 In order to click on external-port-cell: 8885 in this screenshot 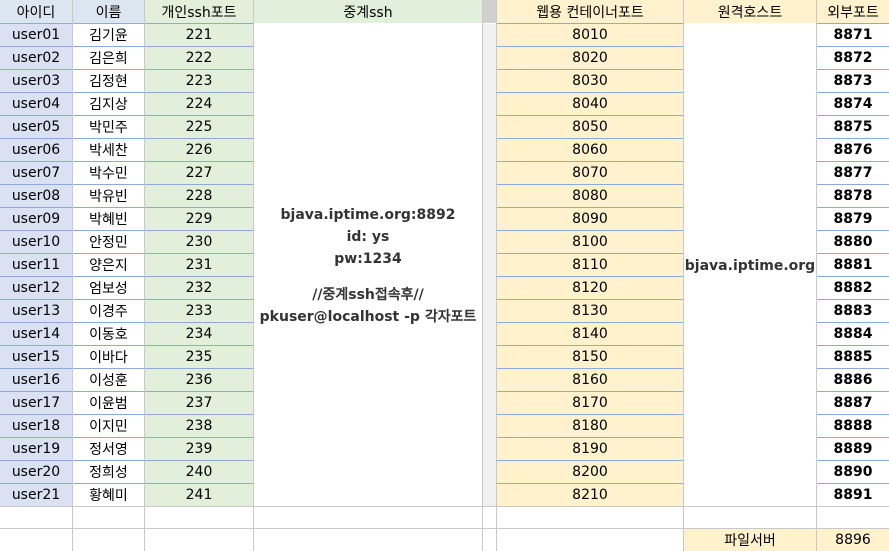, I will do `click(853, 357)`.